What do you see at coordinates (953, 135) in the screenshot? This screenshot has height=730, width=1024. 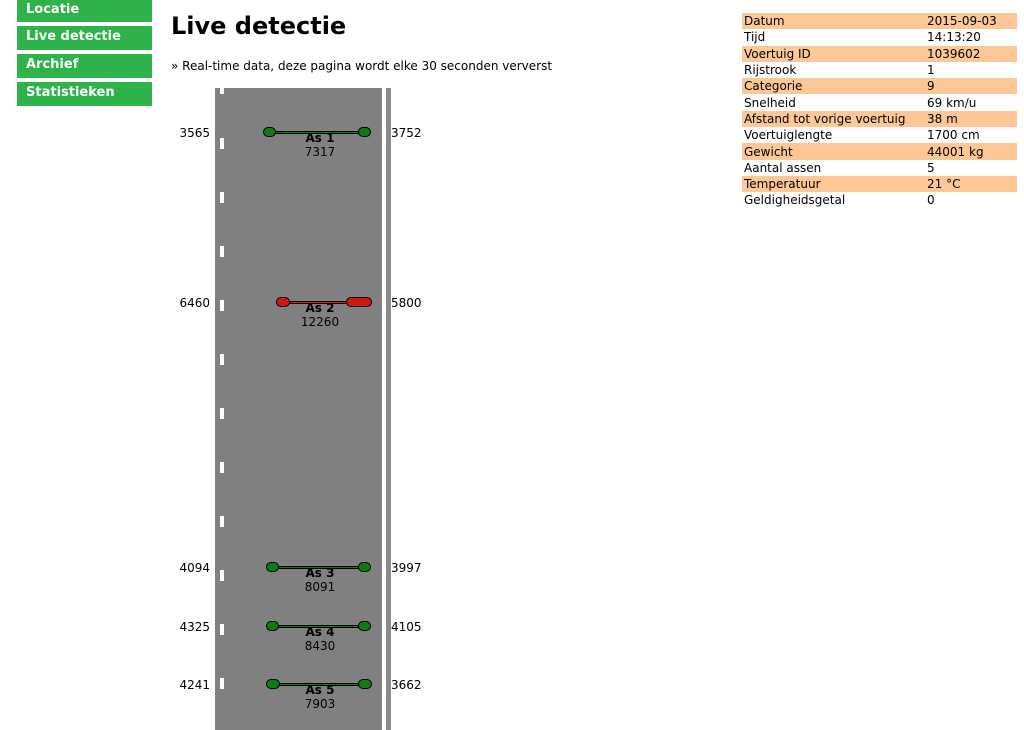 I see `info-value: 1700 cm` at bounding box center [953, 135].